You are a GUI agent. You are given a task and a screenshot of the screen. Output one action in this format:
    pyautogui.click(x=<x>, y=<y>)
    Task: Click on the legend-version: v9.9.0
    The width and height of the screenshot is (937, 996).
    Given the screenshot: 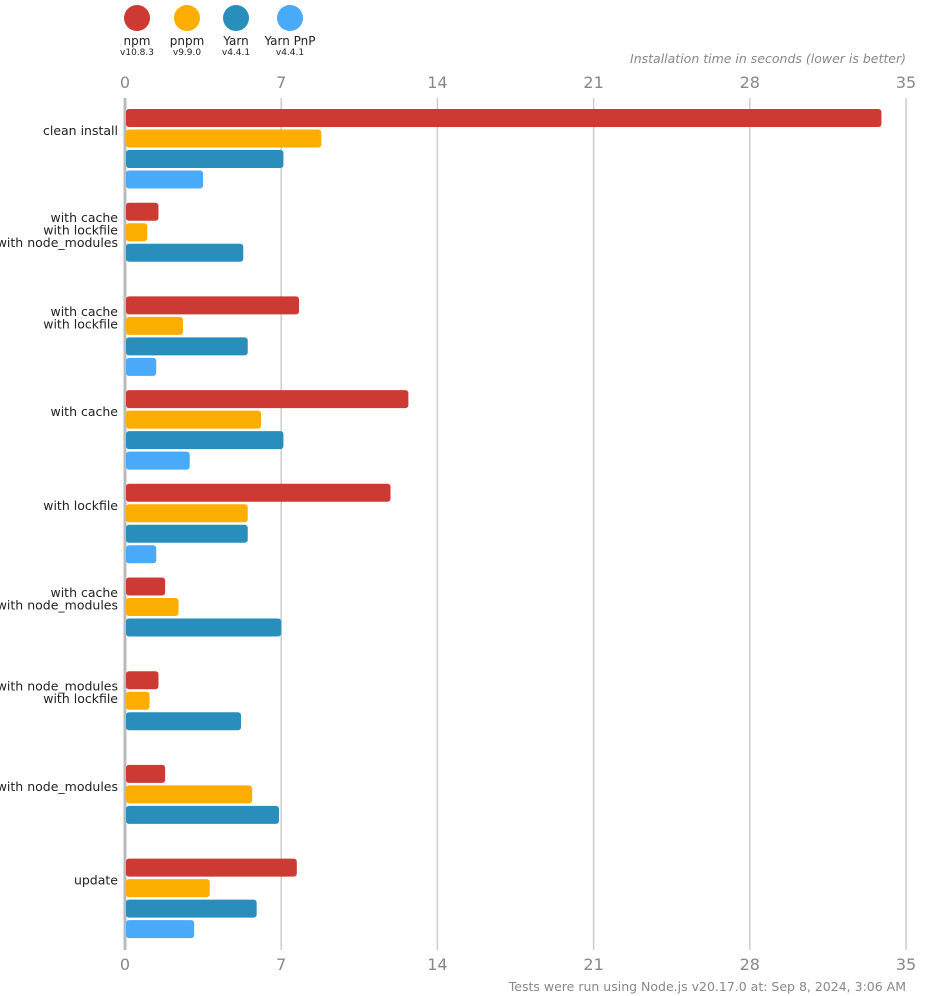 What is the action you would take?
    pyautogui.click(x=187, y=53)
    